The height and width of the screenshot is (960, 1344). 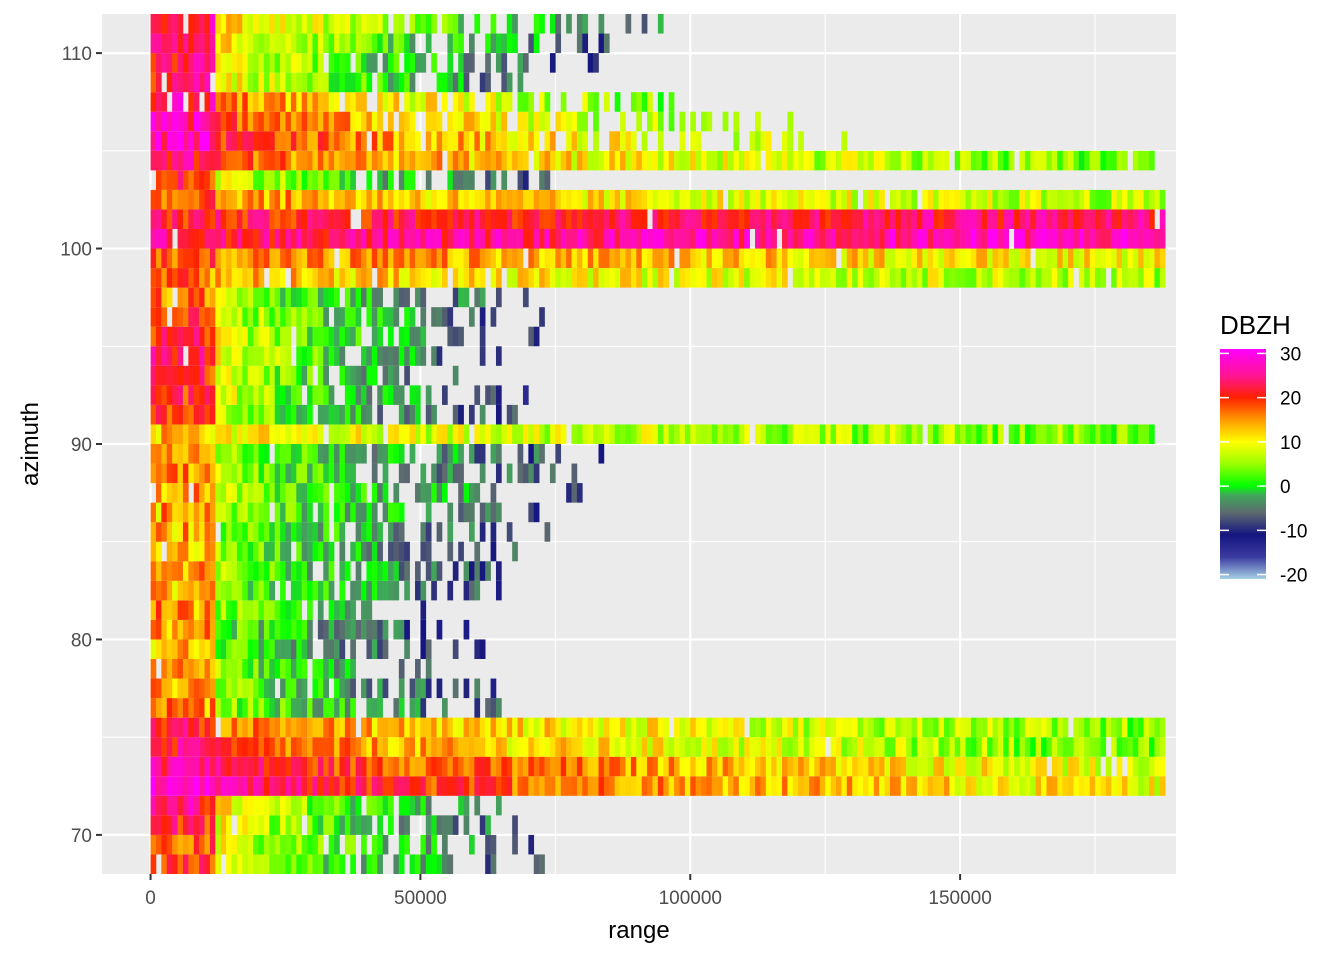 I want to click on x-axis: 0 50000 100000 150000, so click(x=568, y=891).